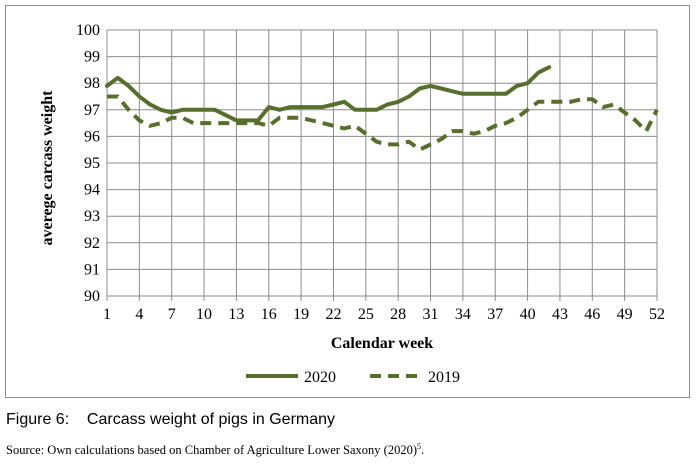  Describe the element at coordinates (172, 314) in the screenshot. I see `x-tick-label: 7` at that location.